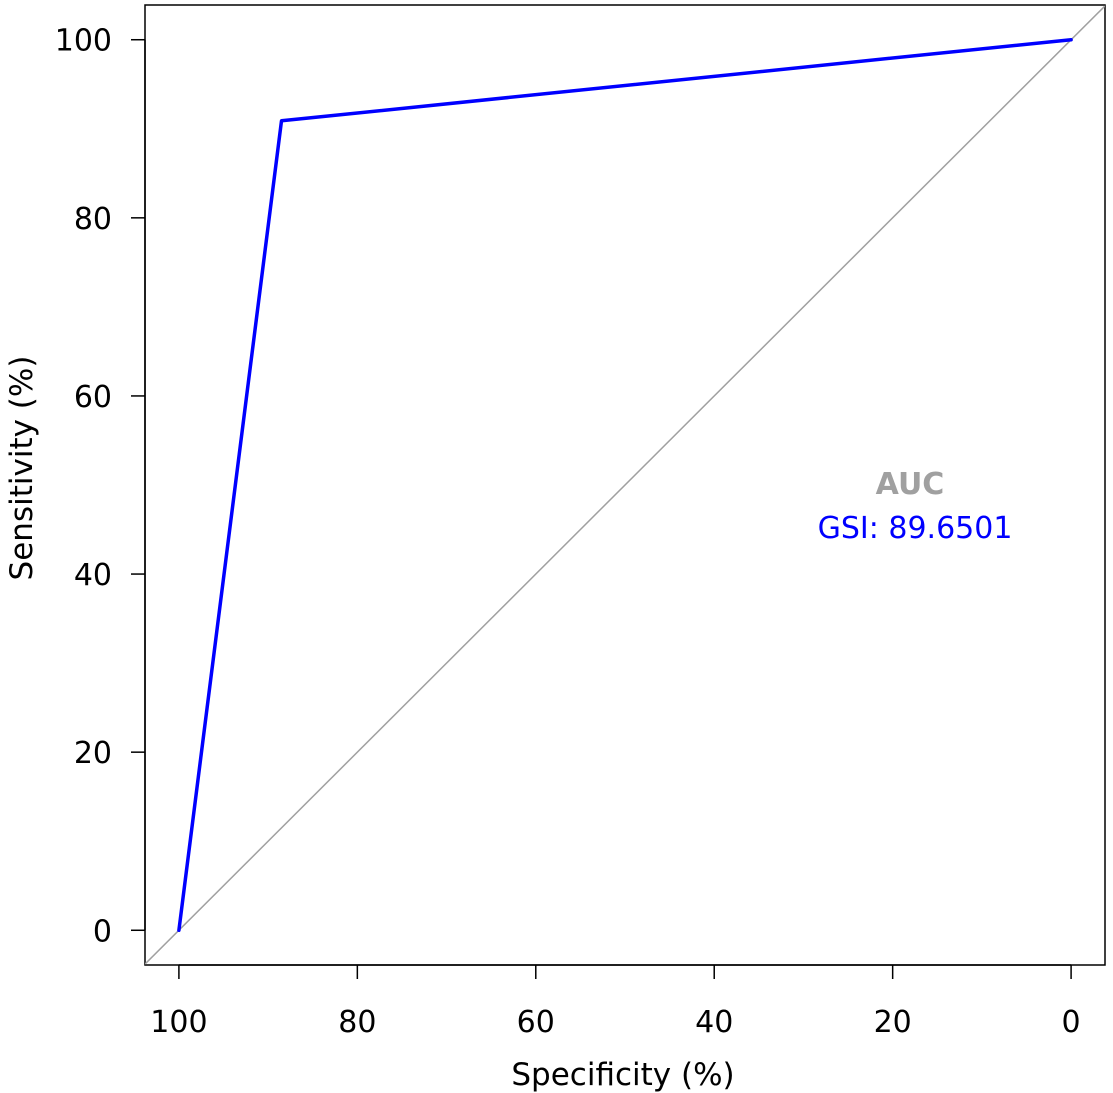 The image size is (1113, 1093). What do you see at coordinates (178, 1022) in the screenshot?
I see `x-tick-label: 100` at bounding box center [178, 1022].